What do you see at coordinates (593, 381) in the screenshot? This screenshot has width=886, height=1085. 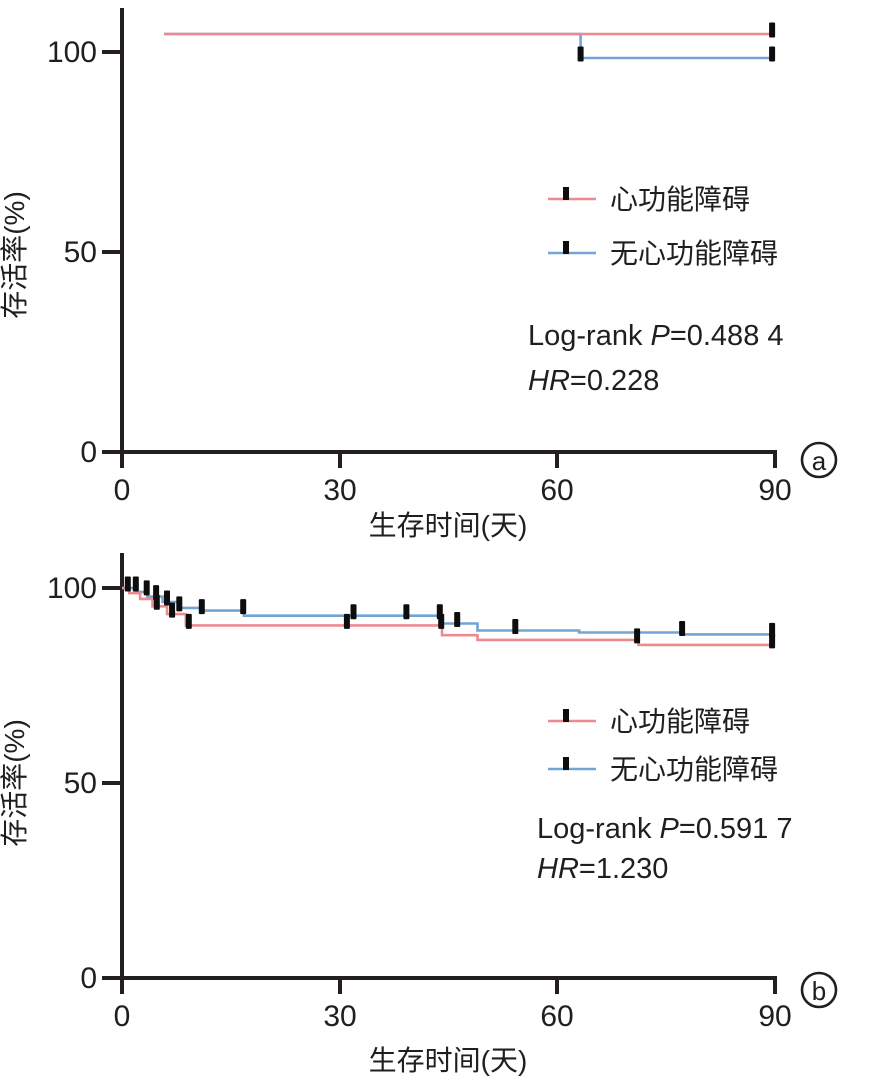 I see `hr-text: HR=0.228` at bounding box center [593, 381].